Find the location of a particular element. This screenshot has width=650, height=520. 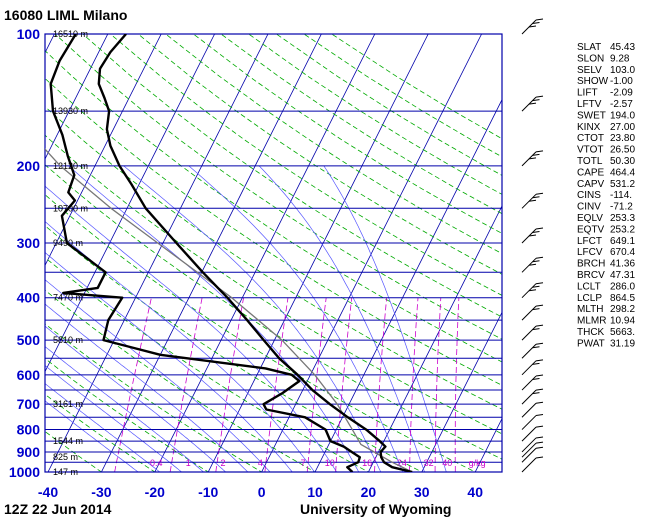

mixing-ratio-label: 40 is located at coordinates (447, 463).